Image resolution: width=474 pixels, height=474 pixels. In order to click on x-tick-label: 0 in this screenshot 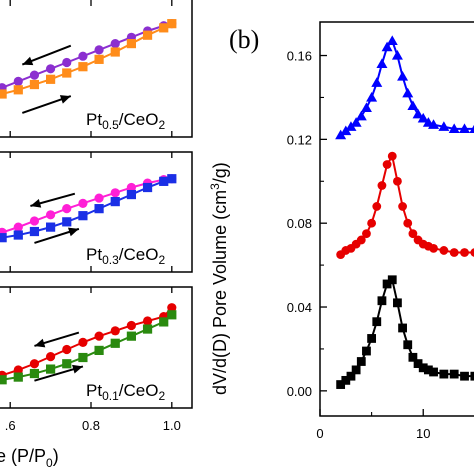, I will do `click(319, 433)`.